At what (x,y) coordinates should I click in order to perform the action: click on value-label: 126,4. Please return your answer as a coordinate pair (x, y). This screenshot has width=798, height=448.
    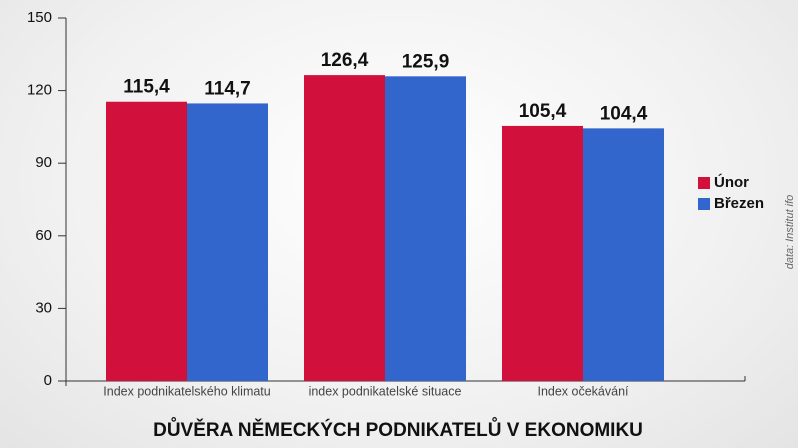
    Looking at the image, I should click on (345, 60).